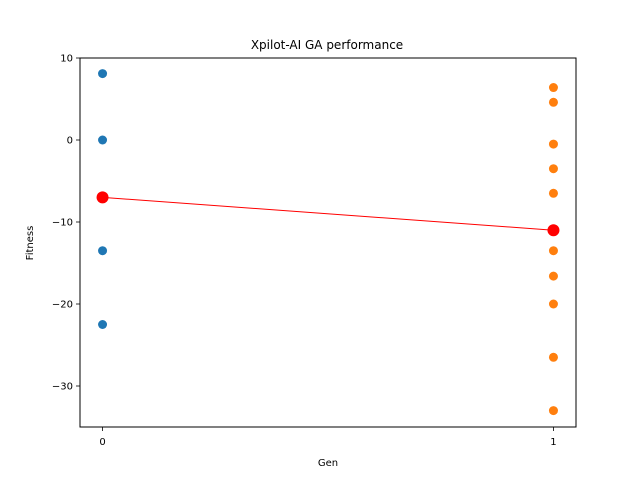  Describe the element at coordinates (327, 45) in the screenshot. I see `chart-title: Xpilot-AI GA performance` at that location.